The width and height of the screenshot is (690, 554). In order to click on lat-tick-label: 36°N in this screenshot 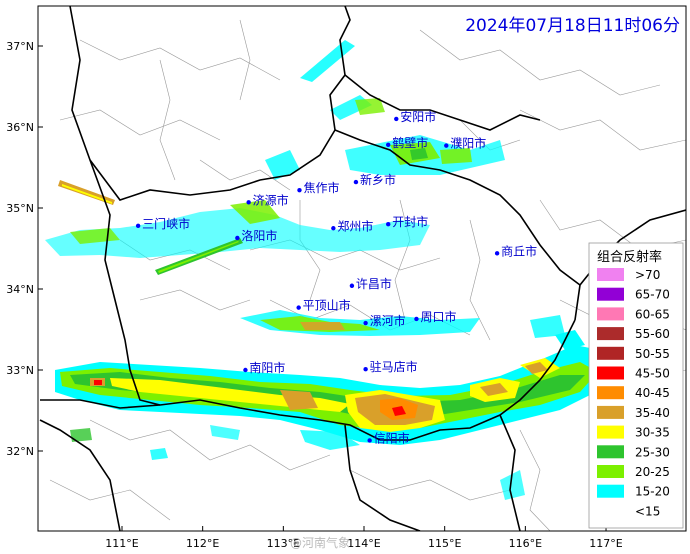, I will do `click(20, 127)`.